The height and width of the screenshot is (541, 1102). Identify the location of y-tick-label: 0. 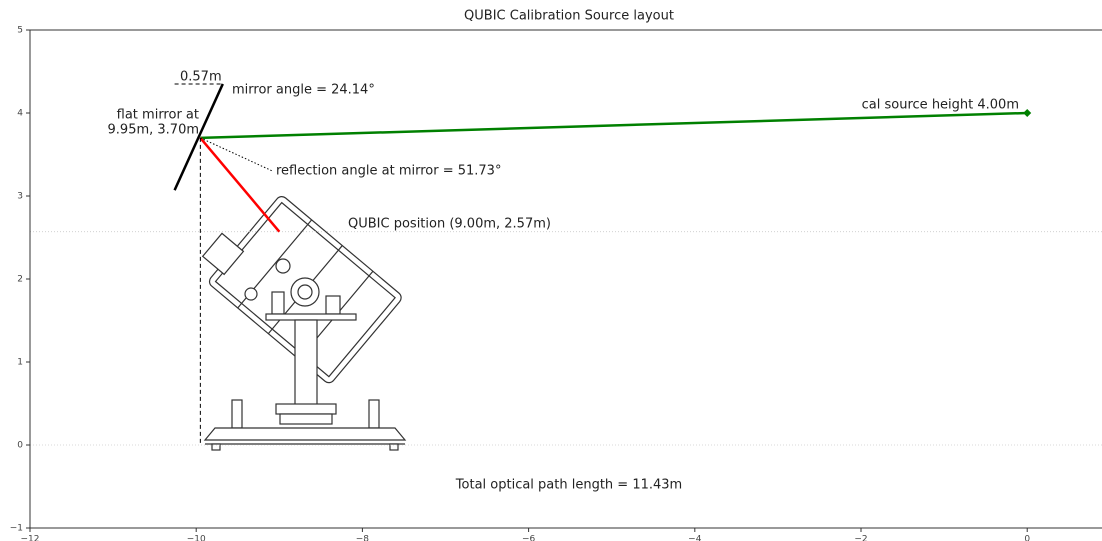
(20, 446).